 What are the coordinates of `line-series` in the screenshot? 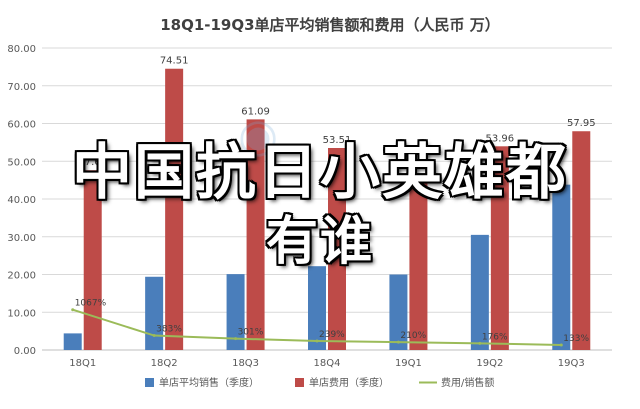 It's located at (317, 327).